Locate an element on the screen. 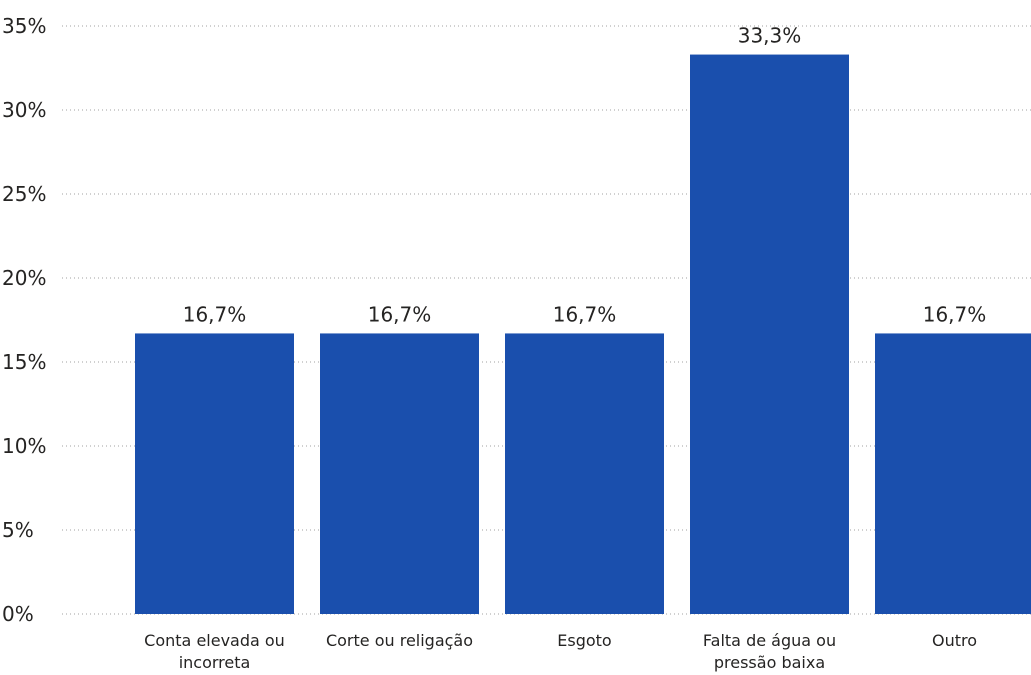  y-tick-label: 0% is located at coordinates (18, 614).